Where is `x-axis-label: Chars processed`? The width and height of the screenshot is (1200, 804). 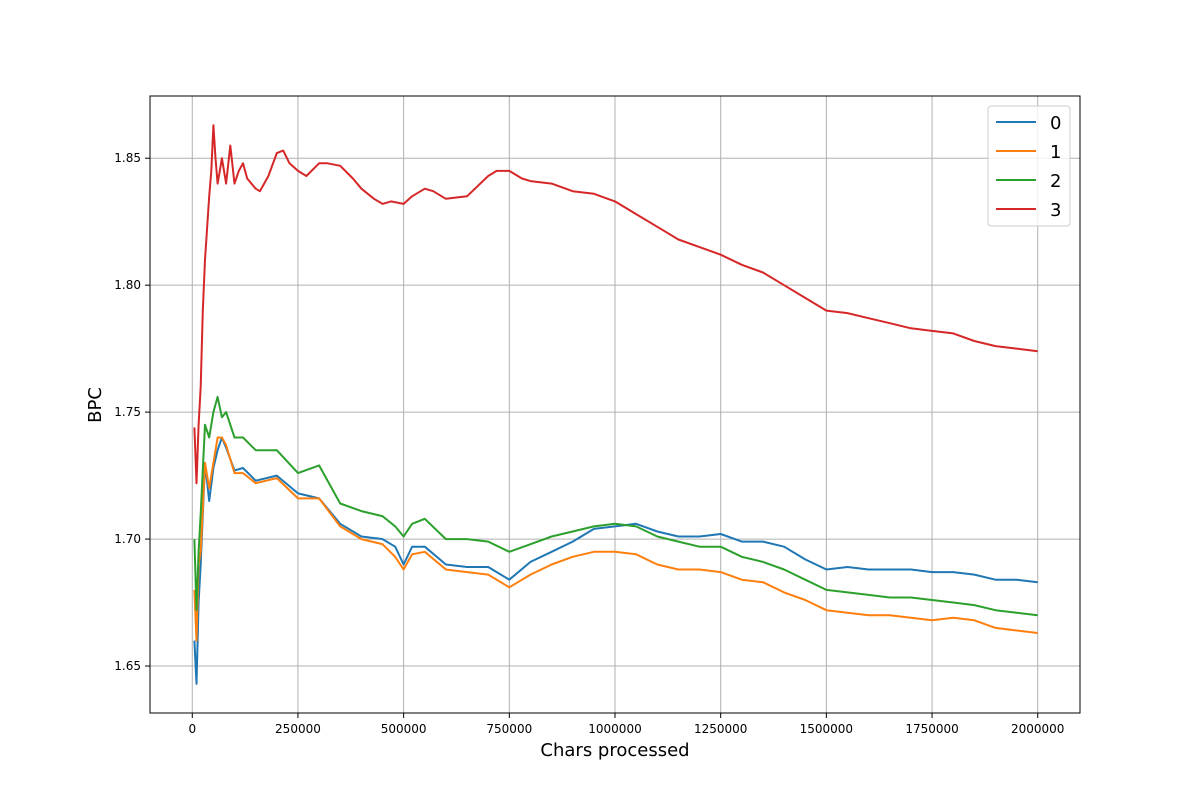
x-axis-label: Chars processed is located at coordinates (614, 750).